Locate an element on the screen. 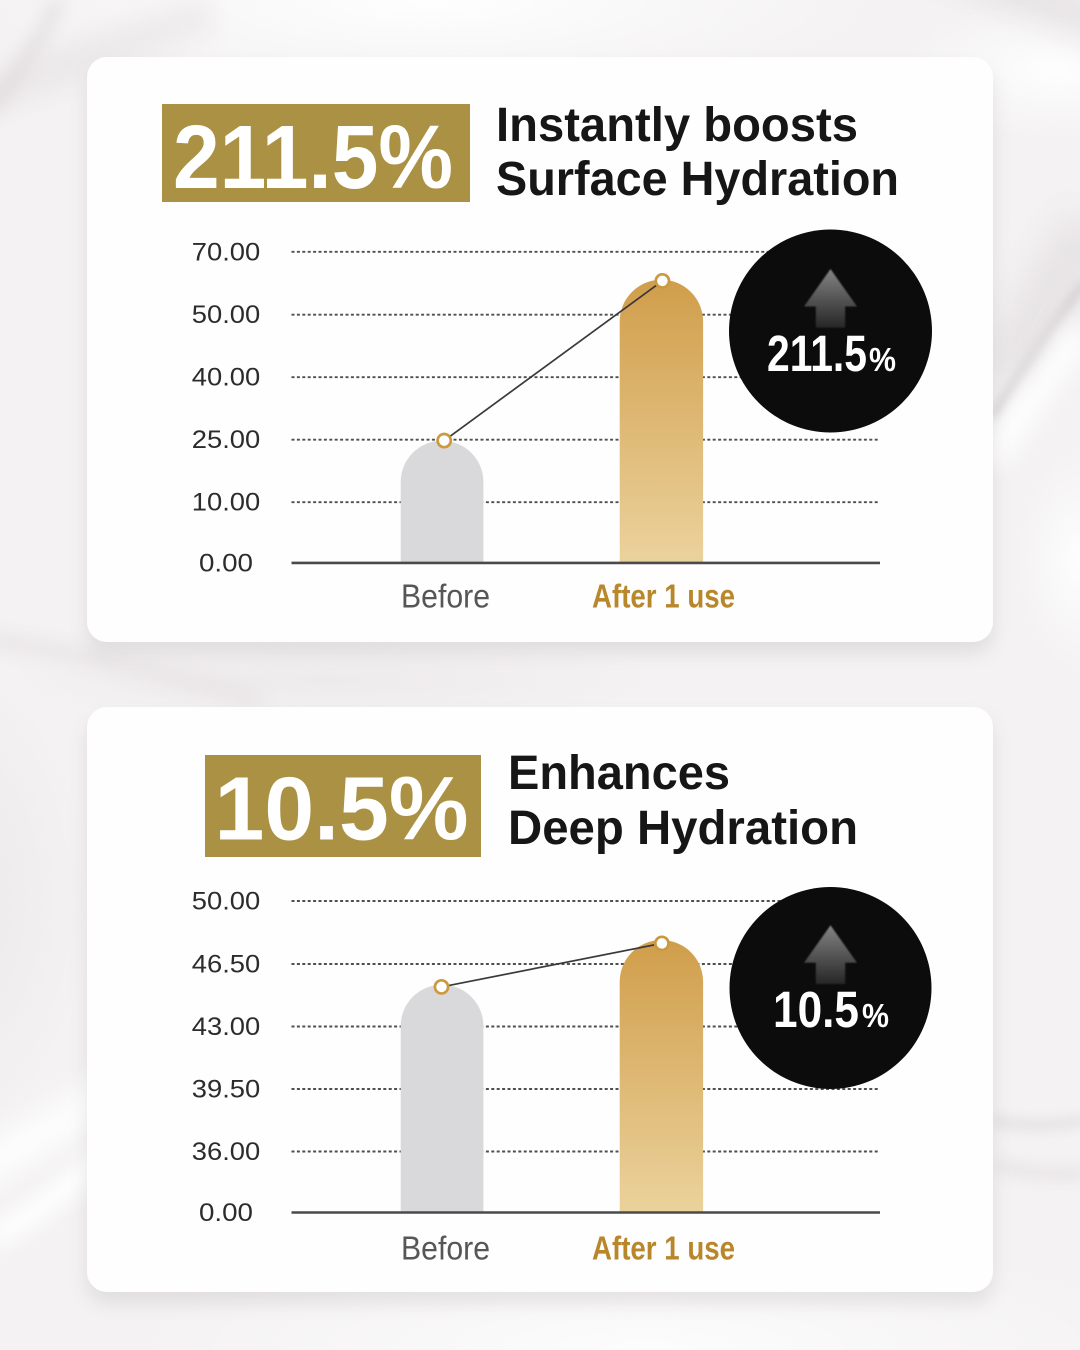 This screenshot has width=1080, height=1350. svg-text: 43.00 is located at coordinates (226, 1027).